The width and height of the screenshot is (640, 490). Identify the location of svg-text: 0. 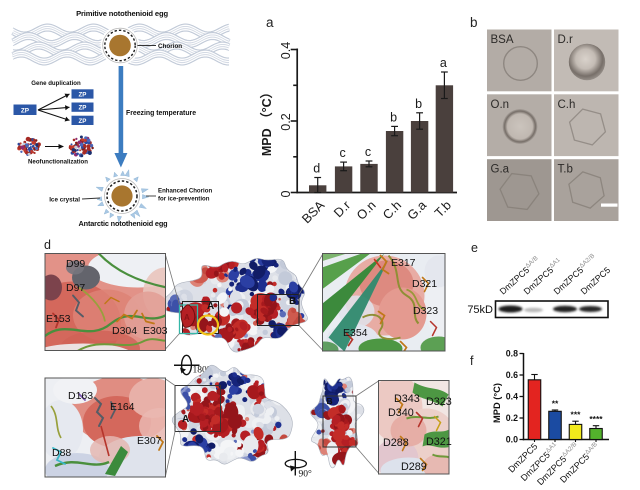
(286, 193).